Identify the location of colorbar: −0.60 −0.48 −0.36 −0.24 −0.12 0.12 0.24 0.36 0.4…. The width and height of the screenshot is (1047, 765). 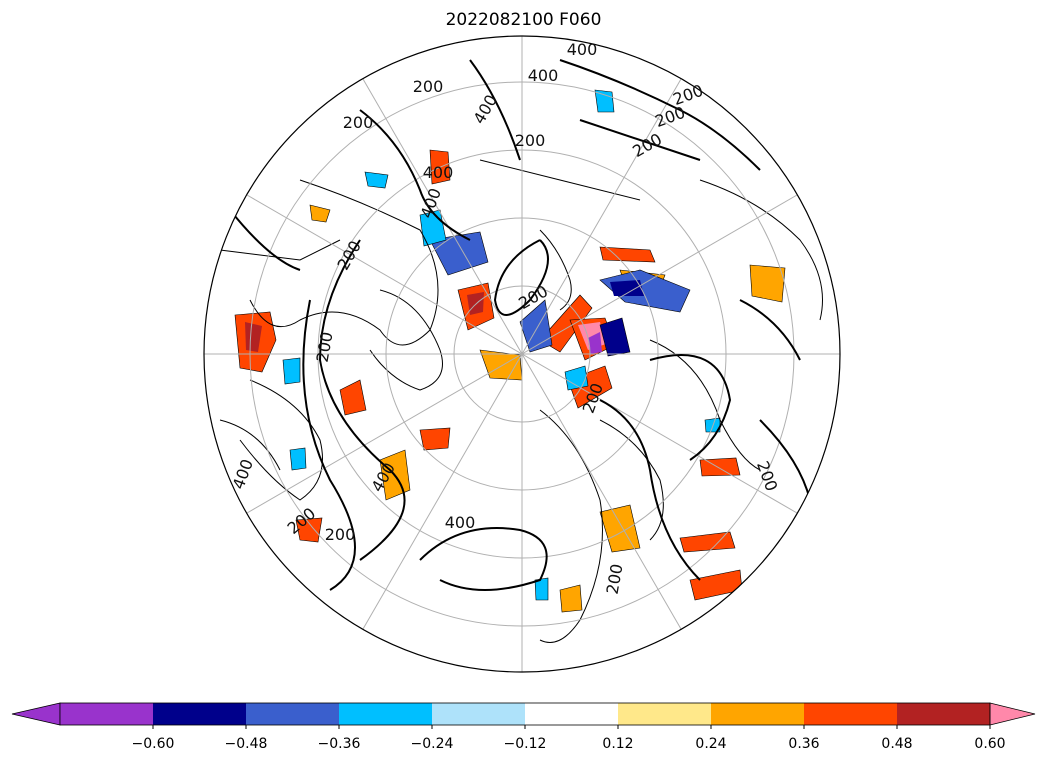
(523, 727).